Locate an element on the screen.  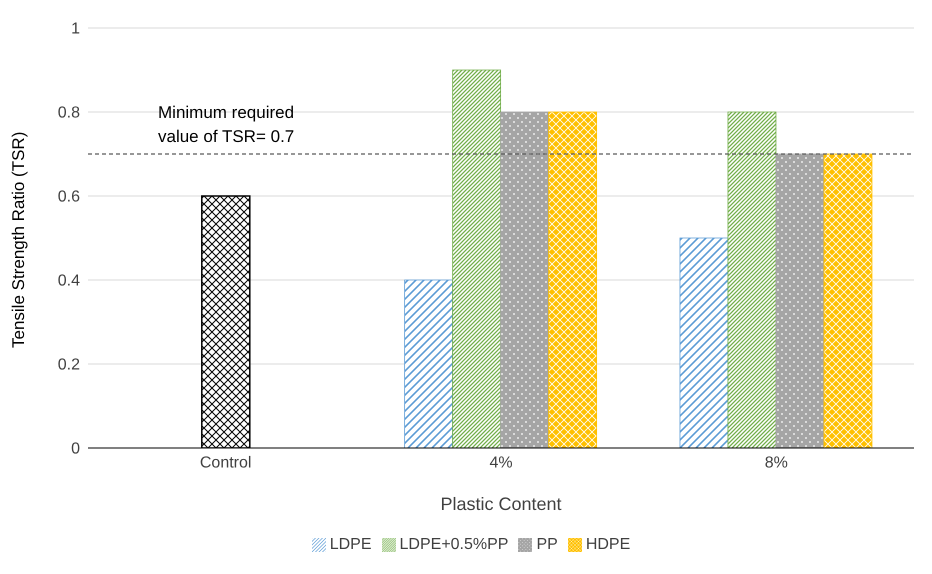
y-tick-label: 0.6 is located at coordinates (69, 197).